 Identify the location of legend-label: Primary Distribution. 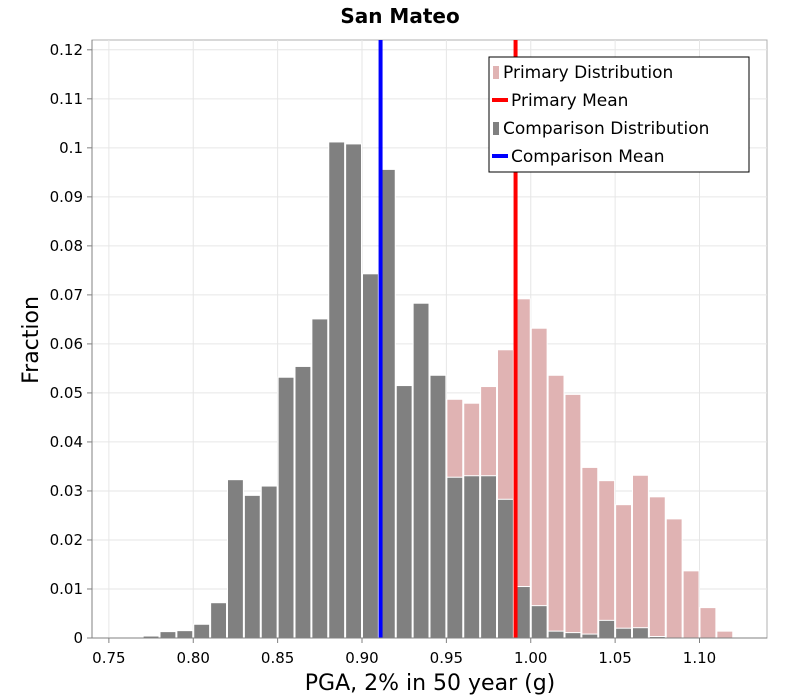
(588, 73).